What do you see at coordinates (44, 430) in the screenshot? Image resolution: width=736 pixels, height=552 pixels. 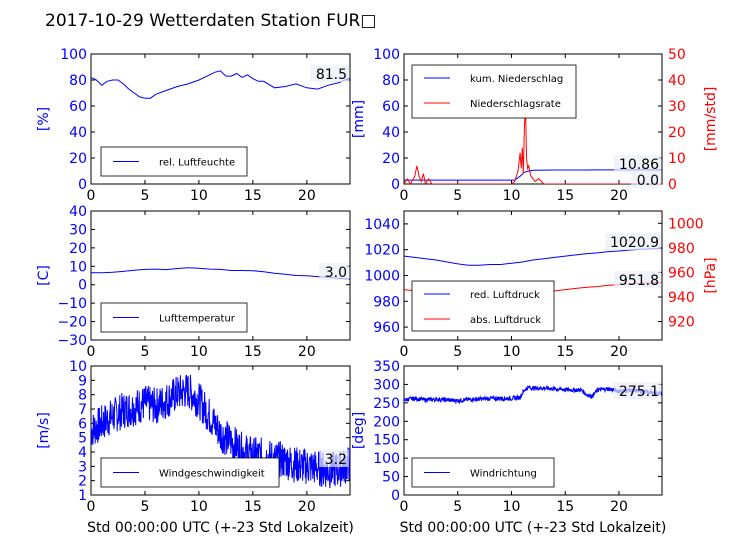 I see `y-axis-label: [m/s]` at bounding box center [44, 430].